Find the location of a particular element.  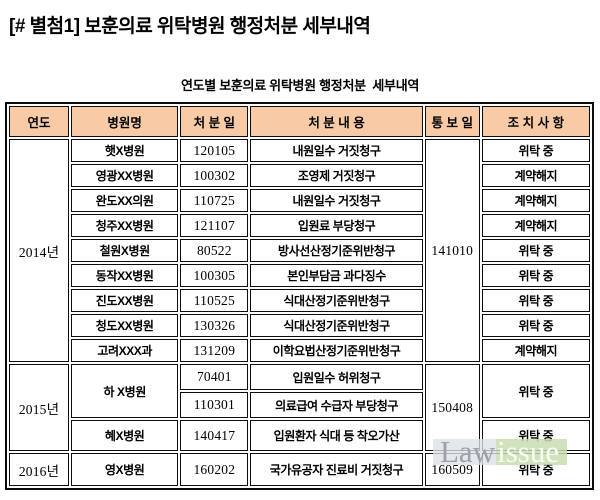

disposition-date-cell: 140417 is located at coordinates (214, 435).